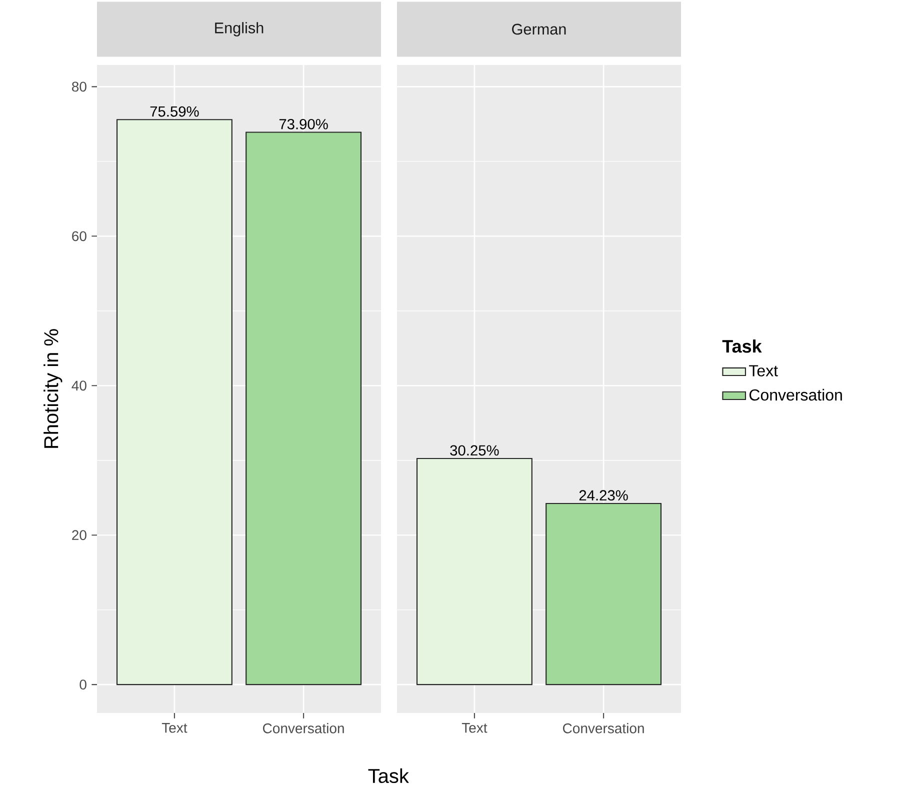  Describe the element at coordinates (79, 385) in the screenshot. I see `y-tick-label: 40` at that location.